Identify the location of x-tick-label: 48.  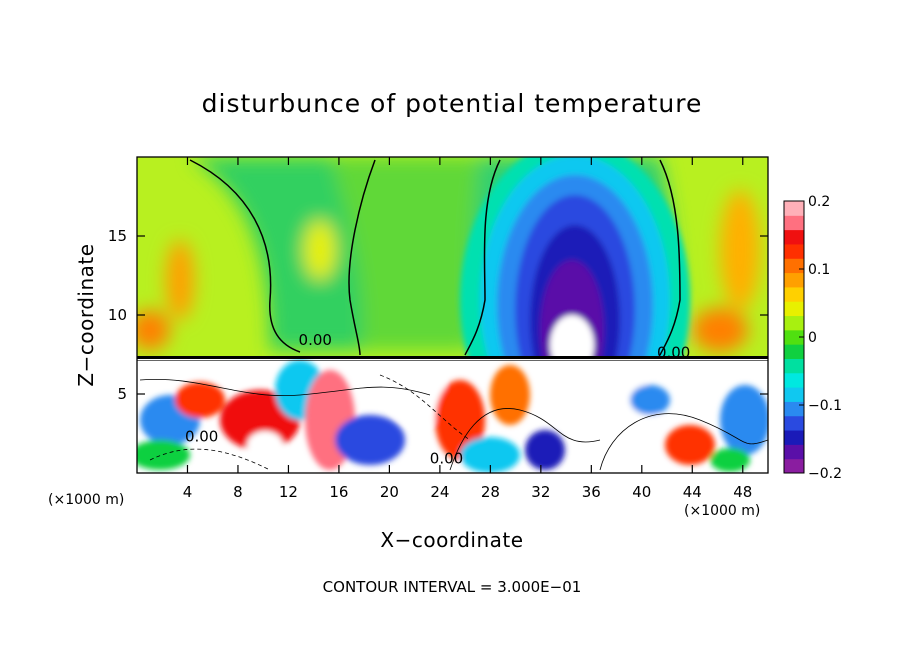
(742, 492).